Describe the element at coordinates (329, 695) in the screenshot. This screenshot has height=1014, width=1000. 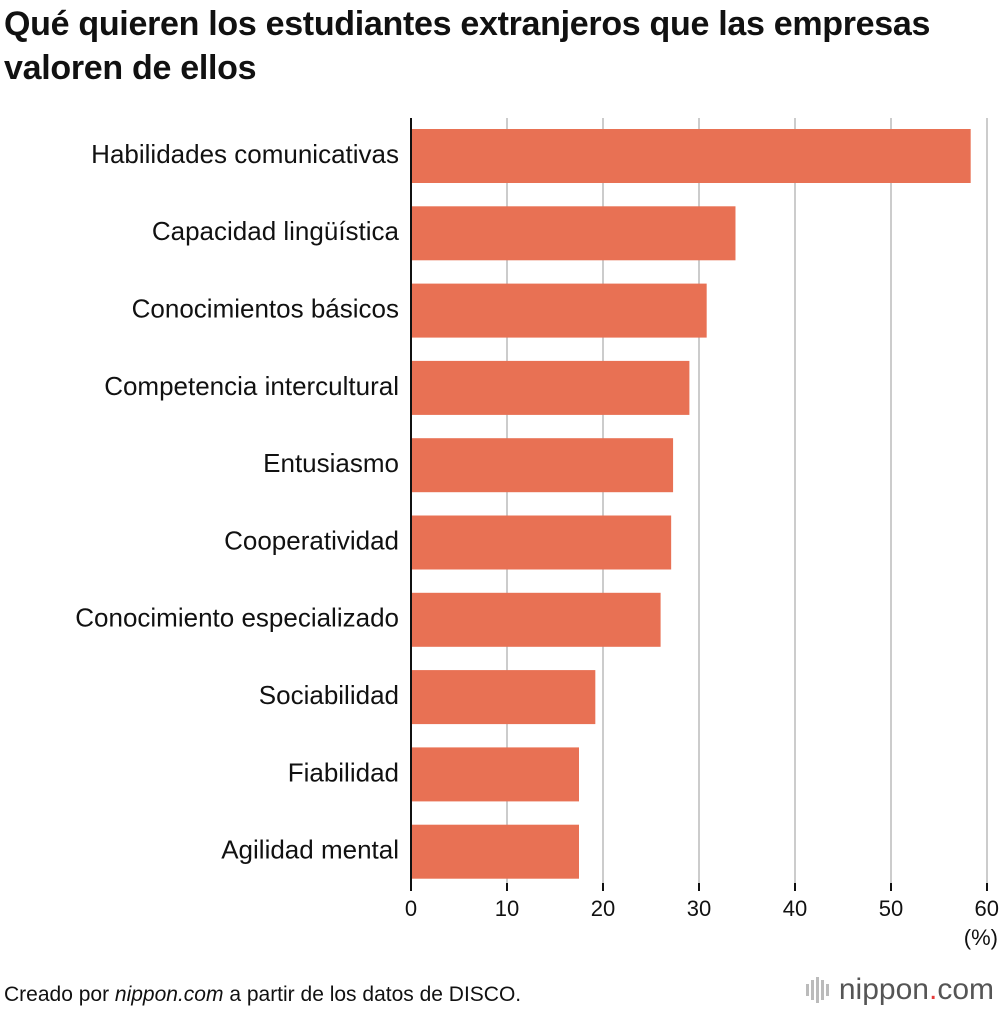
I see `category-label: Sociabilidad` at that location.